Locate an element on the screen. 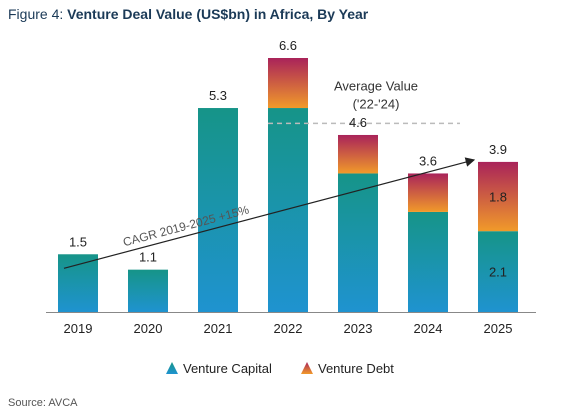 Image resolution: width=574 pixels, height=415 pixels. total-label-2023: 4.6 is located at coordinates (358, 122).